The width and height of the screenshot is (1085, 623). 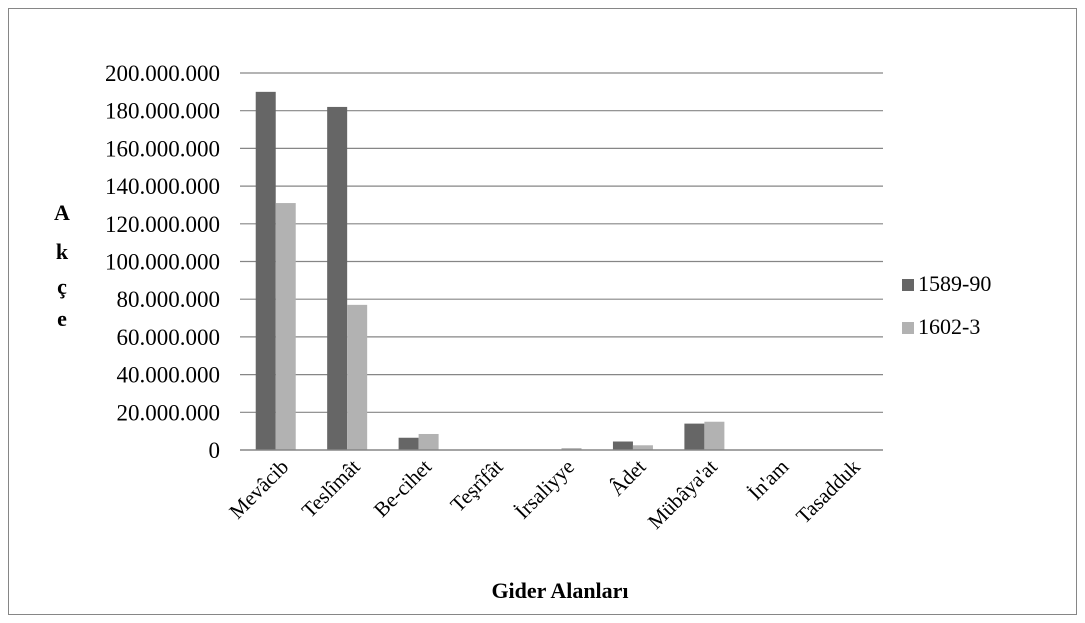 I want to click on y-axis-label-letter: ç, so click(x=62, y=286).